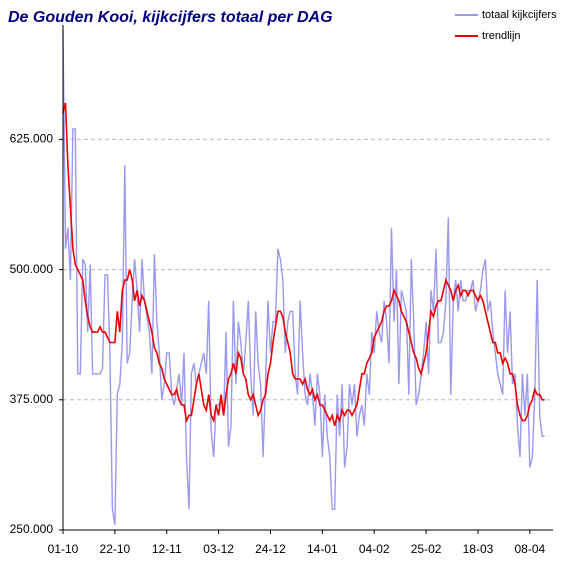 Image resolution: width=577 pixels, height=567 pixels. I want to click on y-tick-label: 375.000, so click(32, 399).